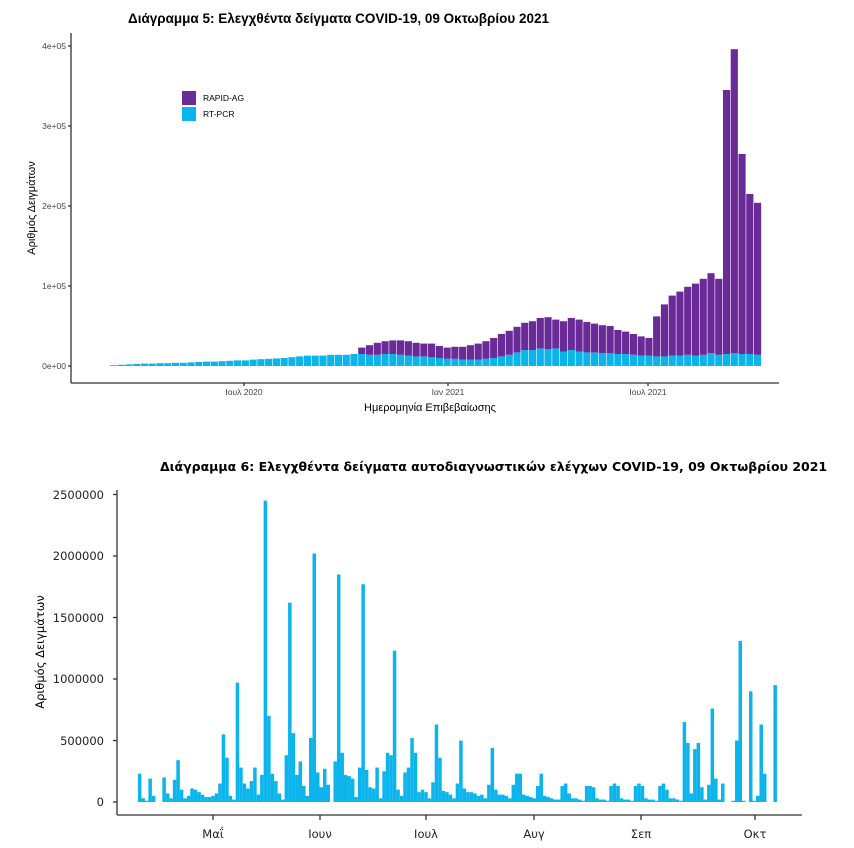 Image resolution: width=854 pixels, height=848 pixels. What do you see at coordinates (78, 679) in the screenshot?
I see `y-tick-label: 1000000` at bounding box center [78, 679].